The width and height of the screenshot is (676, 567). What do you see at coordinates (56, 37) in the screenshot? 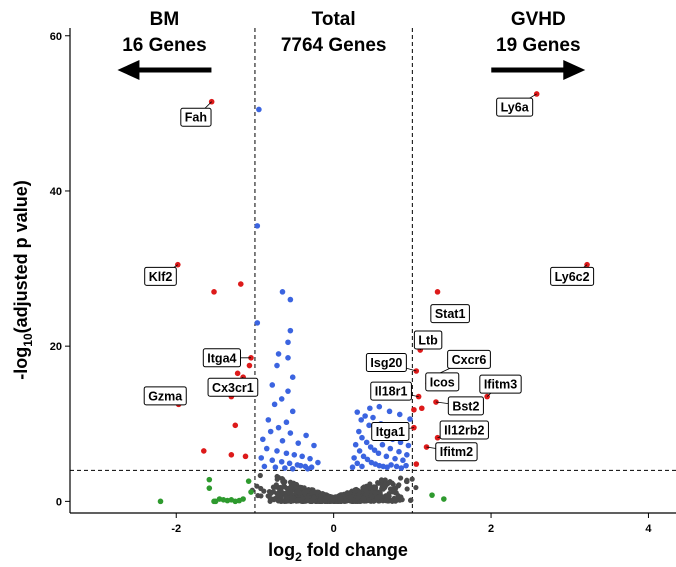
I see `y-tick-label: 60` at bounding box center [56, 37].